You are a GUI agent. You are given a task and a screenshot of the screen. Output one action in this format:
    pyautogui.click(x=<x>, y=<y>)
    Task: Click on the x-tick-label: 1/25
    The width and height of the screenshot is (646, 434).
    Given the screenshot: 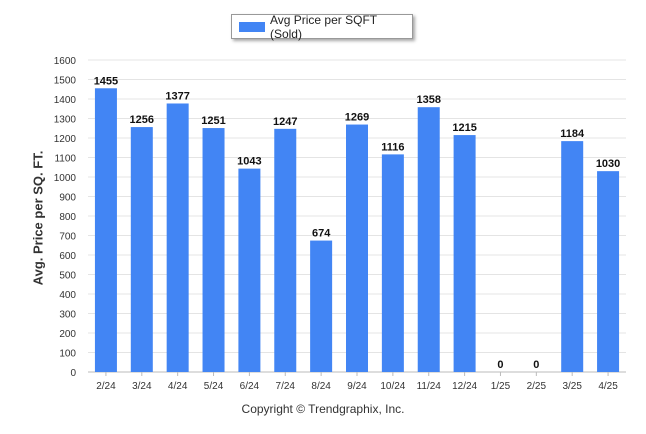 What is the action you would take?
    pyautogui.click(x=501, y=386)
    